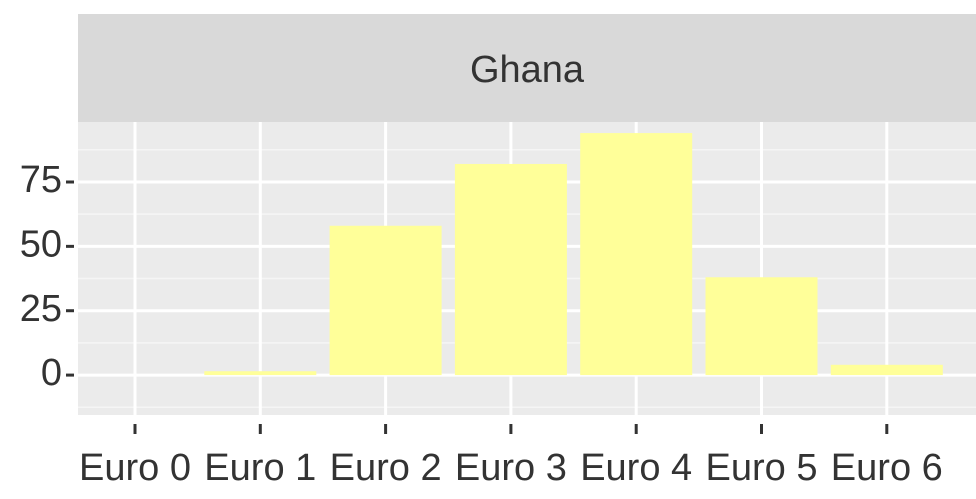 The width and height of the screenshot is (976, 499). Describe the element at coordinates (511, 468) in the screenshot. I see `x-tick-label: Euro 3` at that location.